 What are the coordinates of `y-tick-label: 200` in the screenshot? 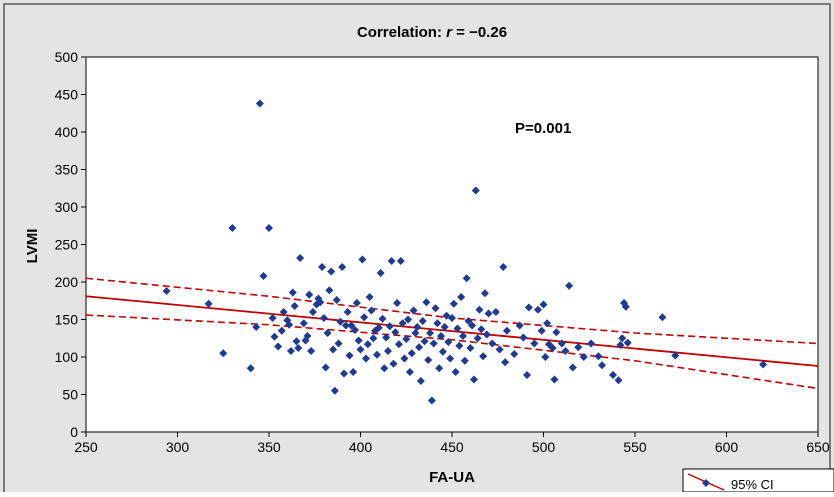 It's located at (67, 282).